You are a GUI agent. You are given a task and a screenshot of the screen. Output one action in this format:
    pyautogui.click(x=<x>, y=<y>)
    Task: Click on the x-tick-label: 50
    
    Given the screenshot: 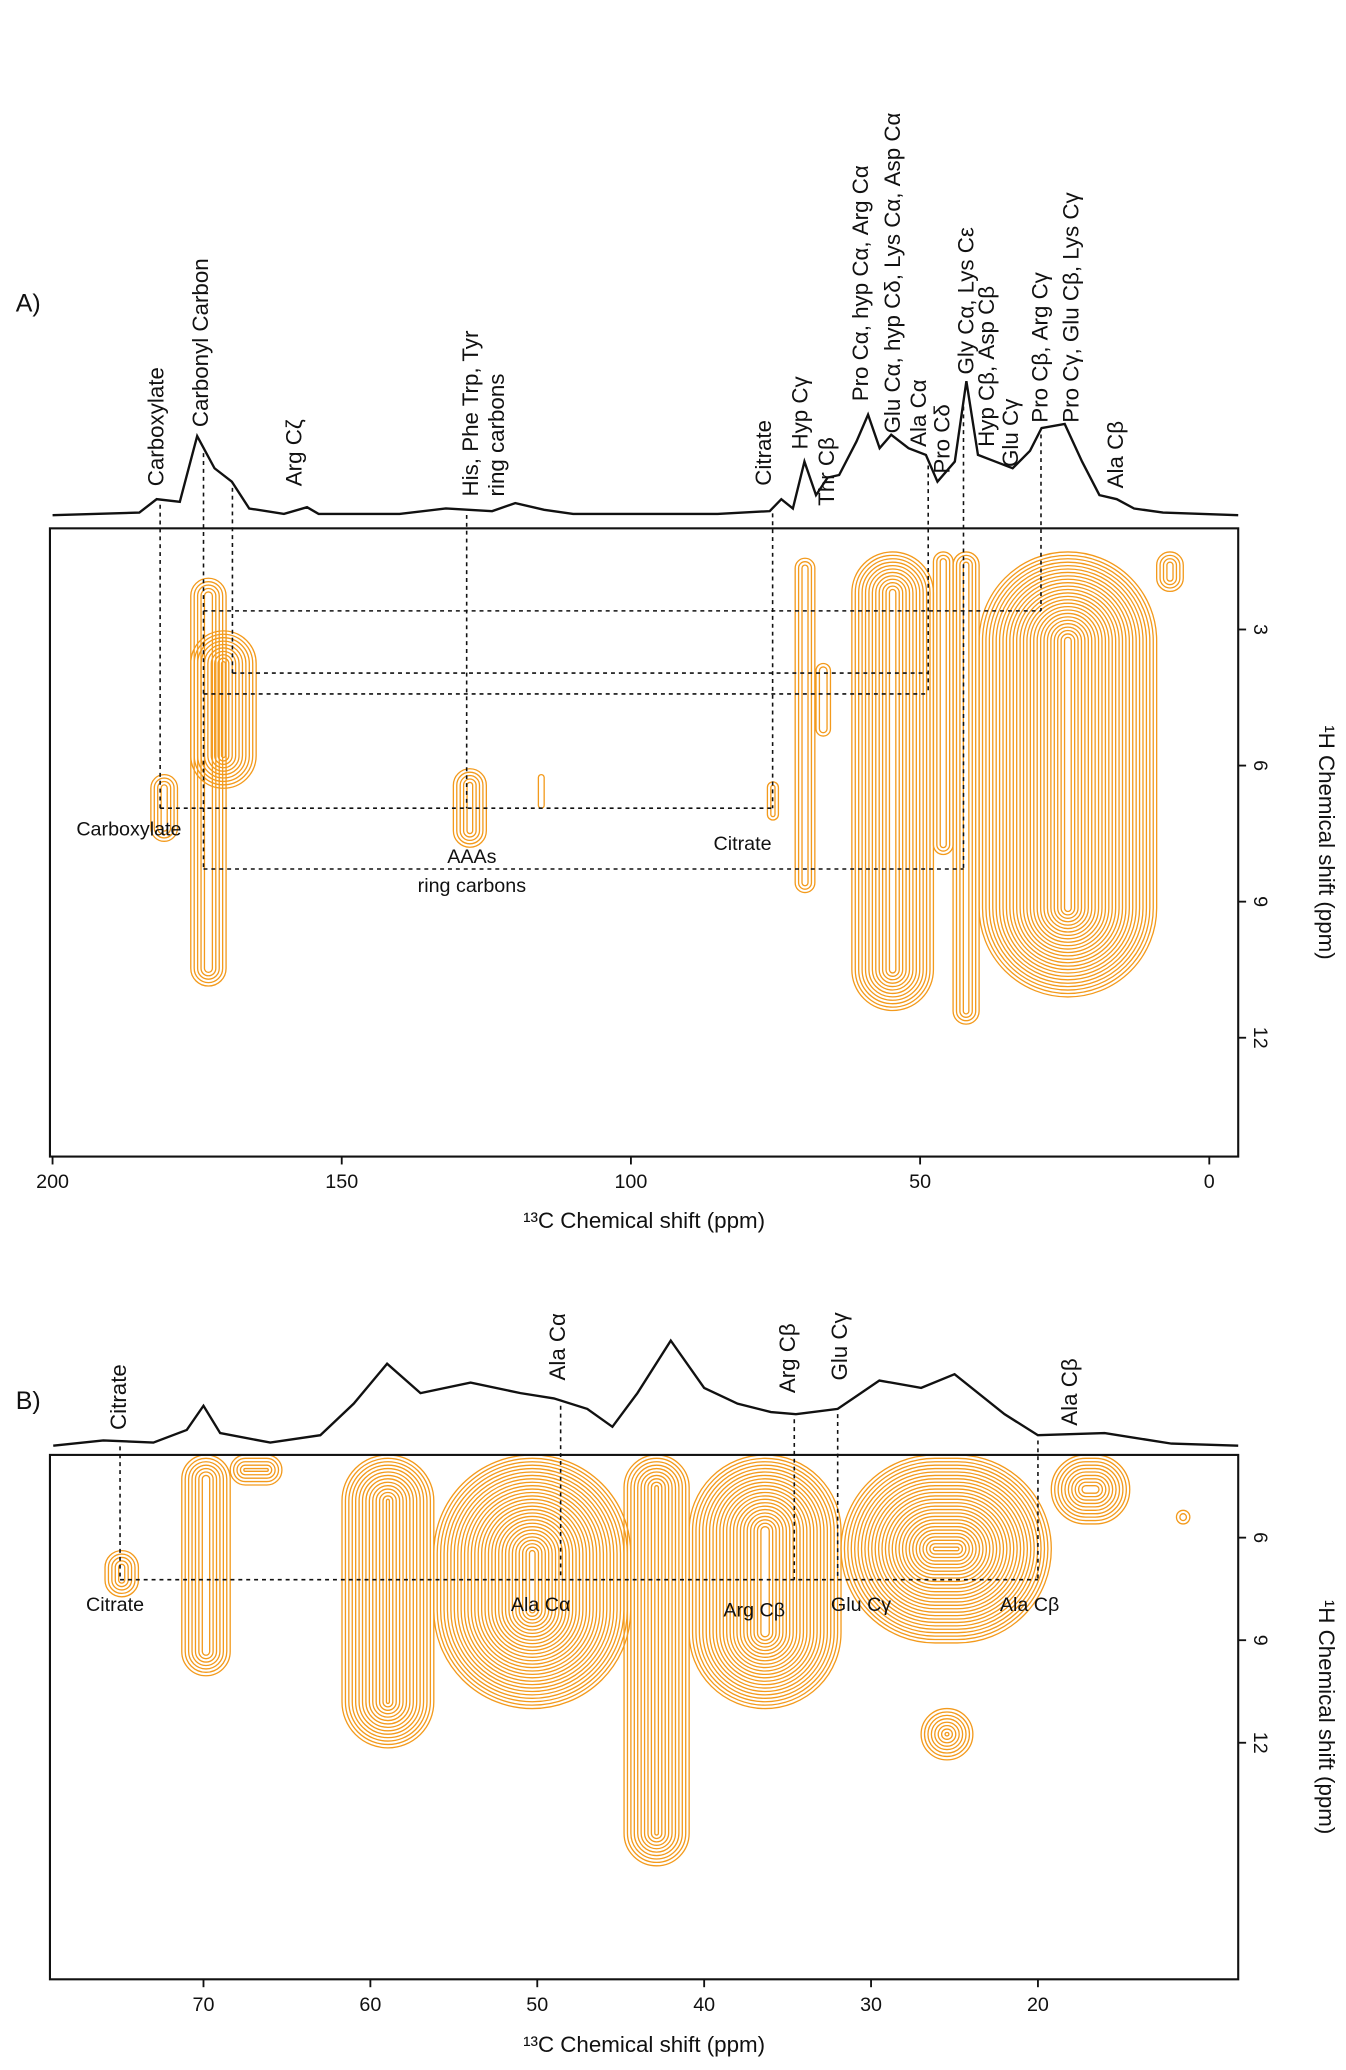 What is the action you would take?
    pyautogui.click(x=920, y=1182)
    